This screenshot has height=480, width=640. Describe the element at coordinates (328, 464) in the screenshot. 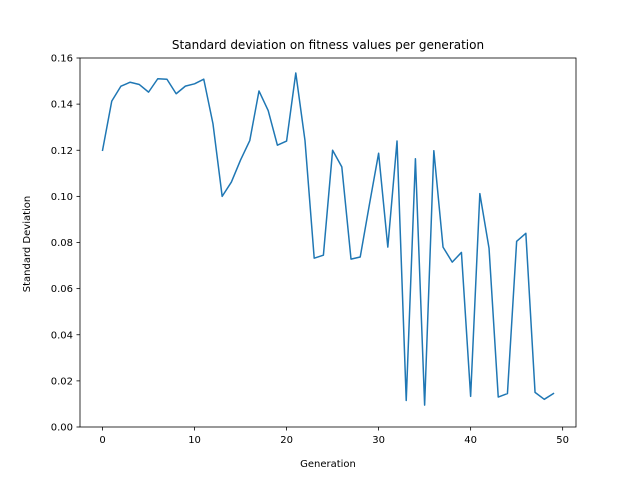

I see `x-axis-label: Generation` at that location.